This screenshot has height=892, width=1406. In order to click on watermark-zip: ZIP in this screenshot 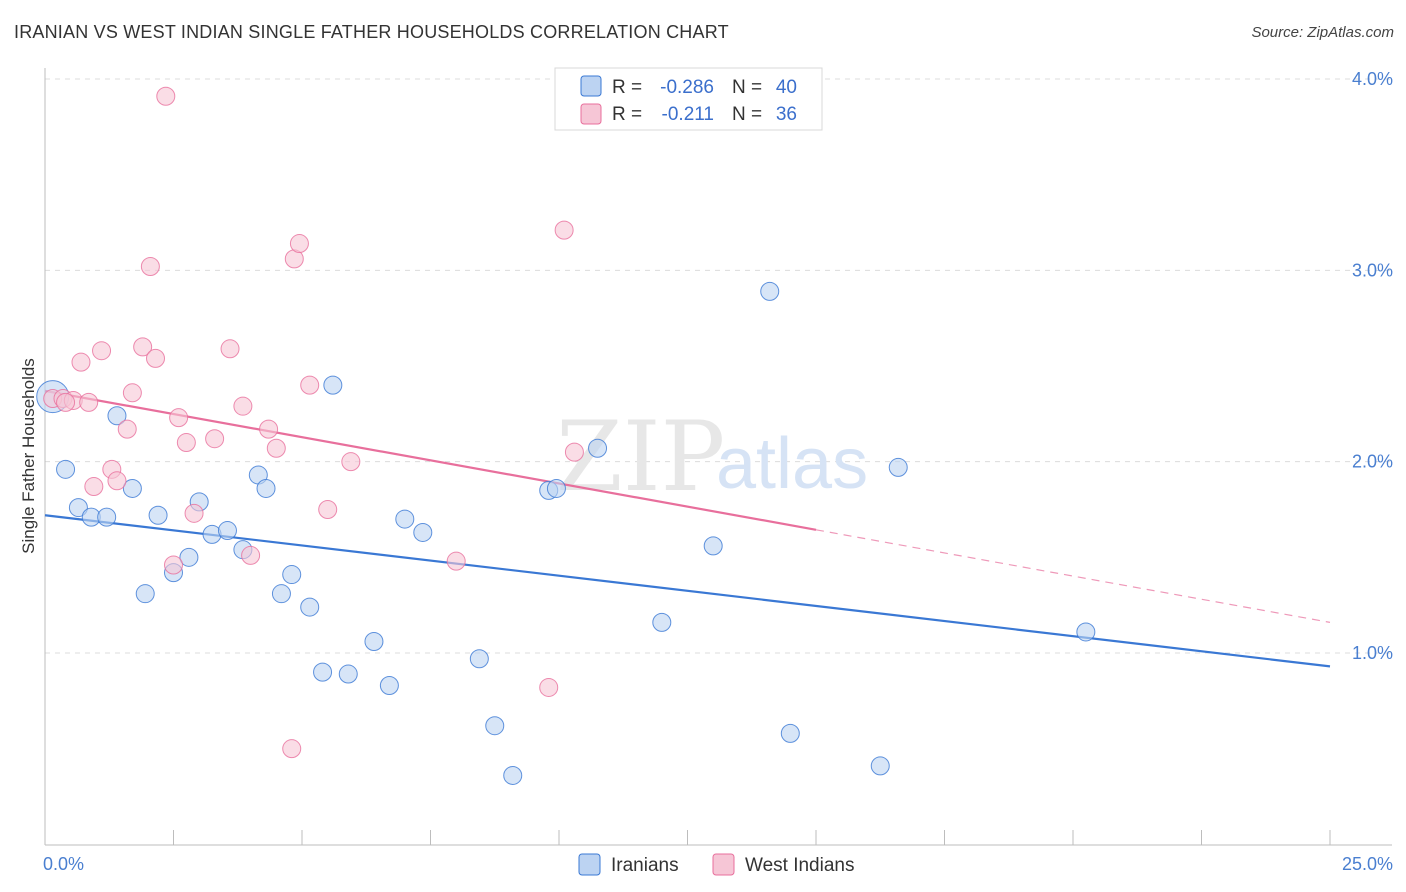, I will do `click(640, 457)`.